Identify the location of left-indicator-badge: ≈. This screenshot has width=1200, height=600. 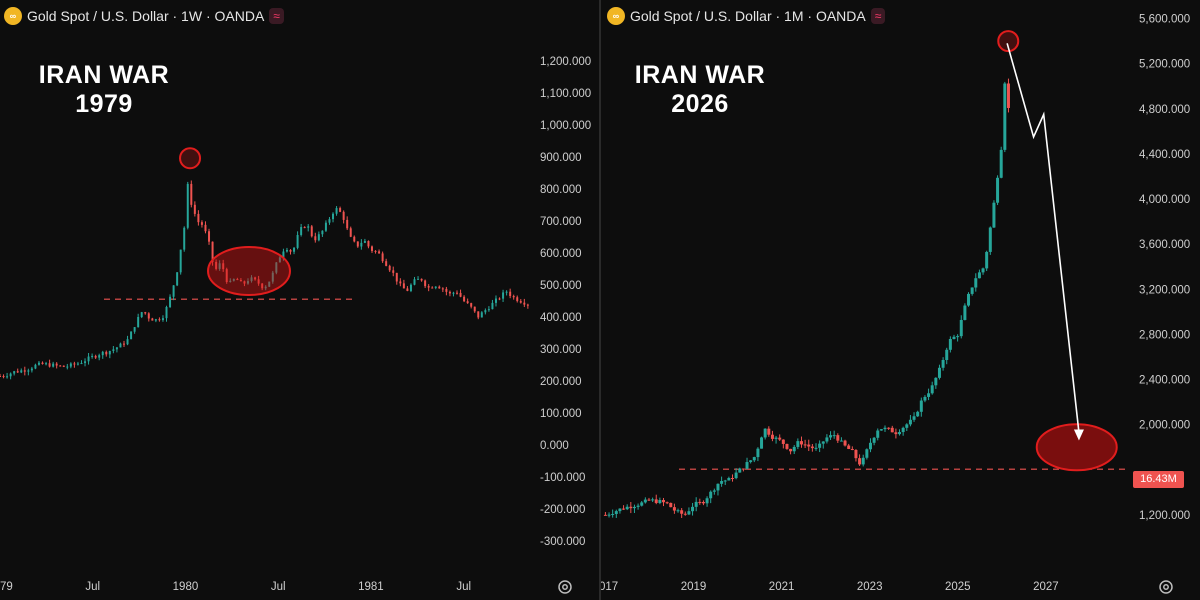
(276, 16).